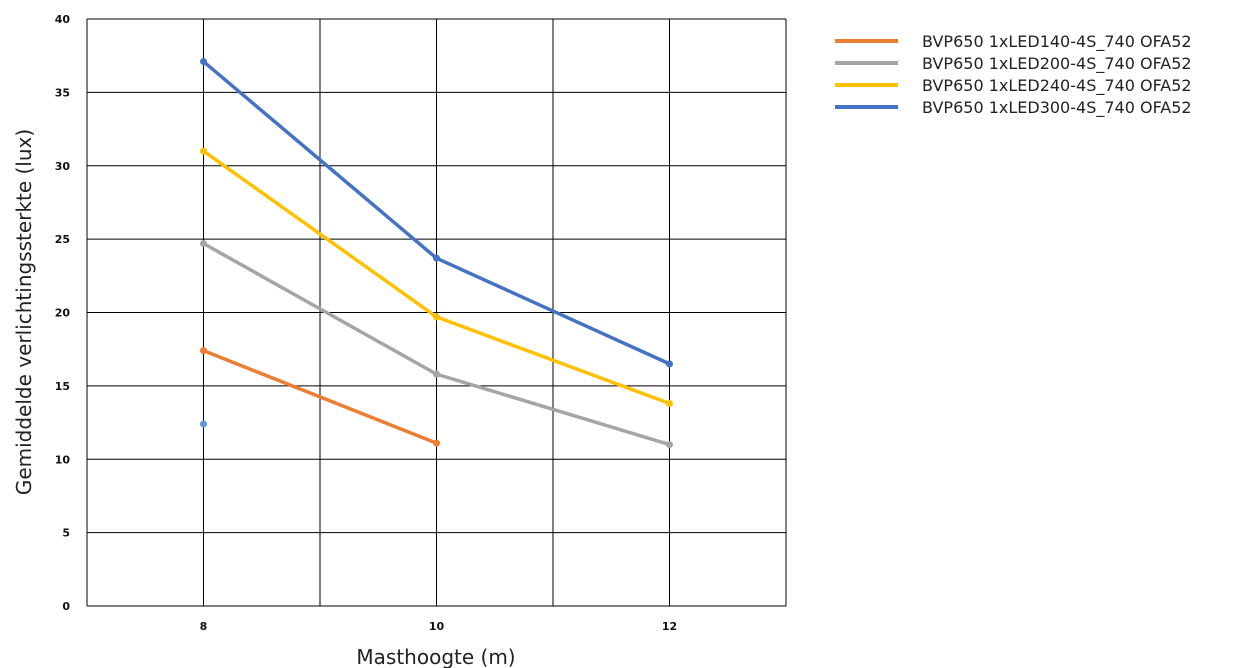 Image resolution: width=1256 pixels, height=668 pixels. What do you see at coordinates (435, 656) in the screenshot?
I see `x-axis-label: Masthoogte (m)` at bounding box center [435, 656].